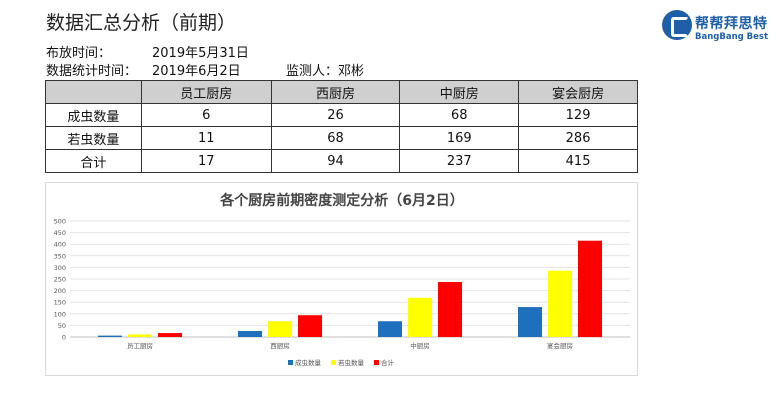  I want to click on row-label: 合计, so click(93, 161).